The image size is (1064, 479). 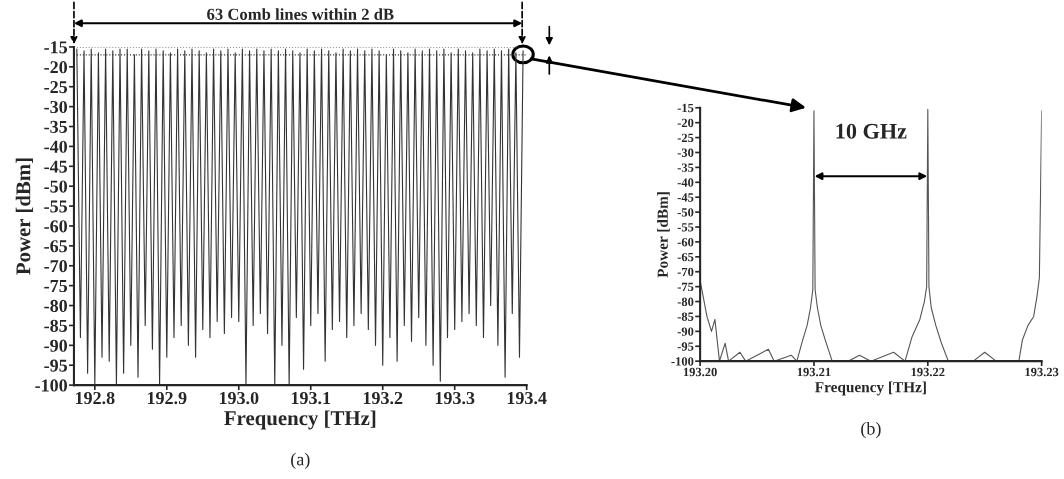 What do you see at coordinates (311, 398) in the screenshot?
I see `x-tick-label: 193.1` at bounding box center [311, 398].